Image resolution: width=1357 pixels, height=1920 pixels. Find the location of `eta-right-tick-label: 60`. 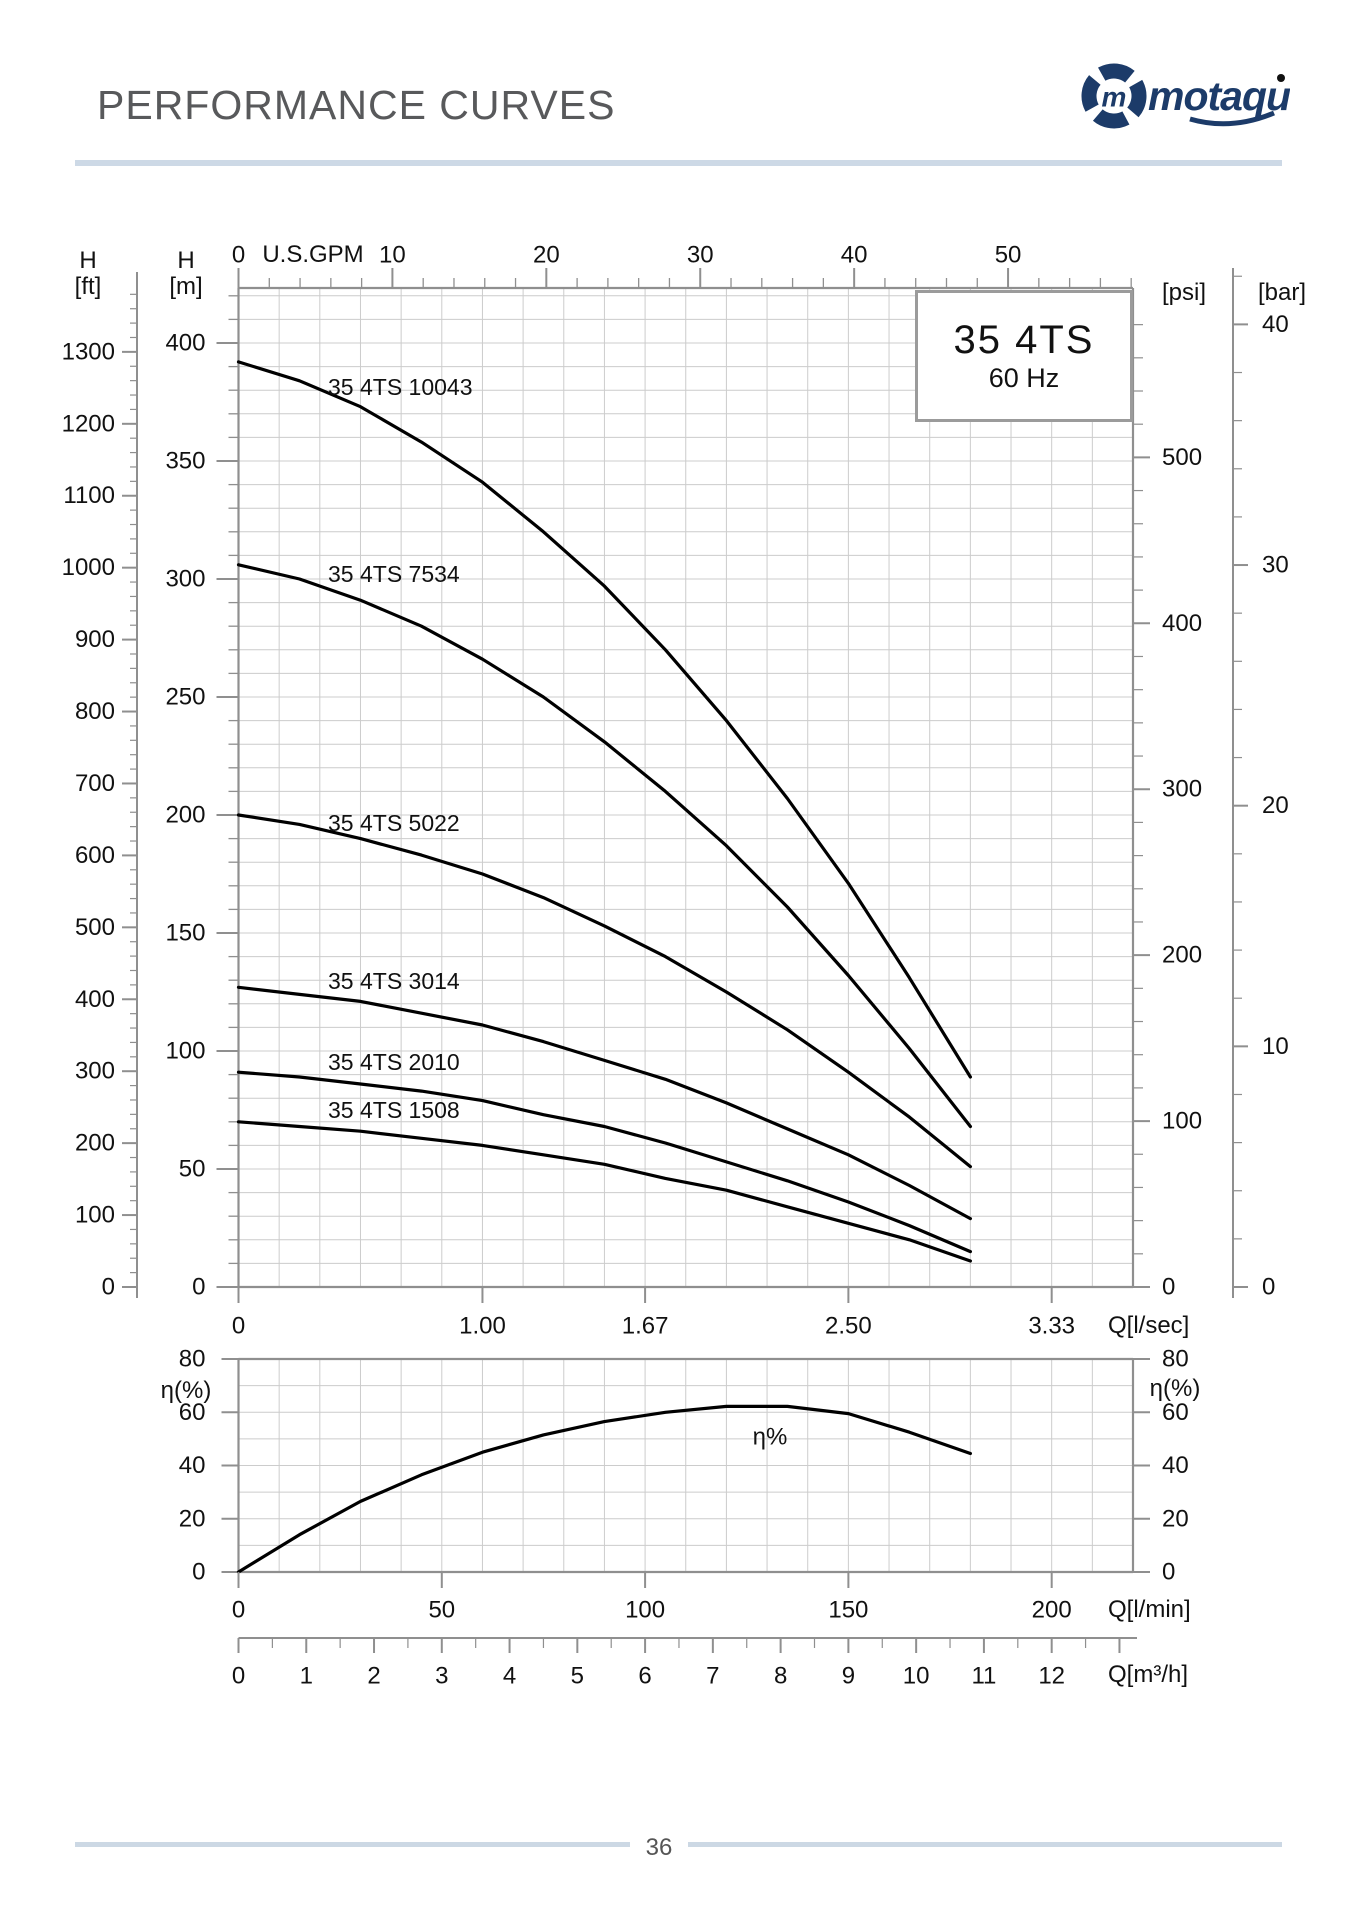

eta-right-tick-label: 60 is located at coordinates (1175, 1412).